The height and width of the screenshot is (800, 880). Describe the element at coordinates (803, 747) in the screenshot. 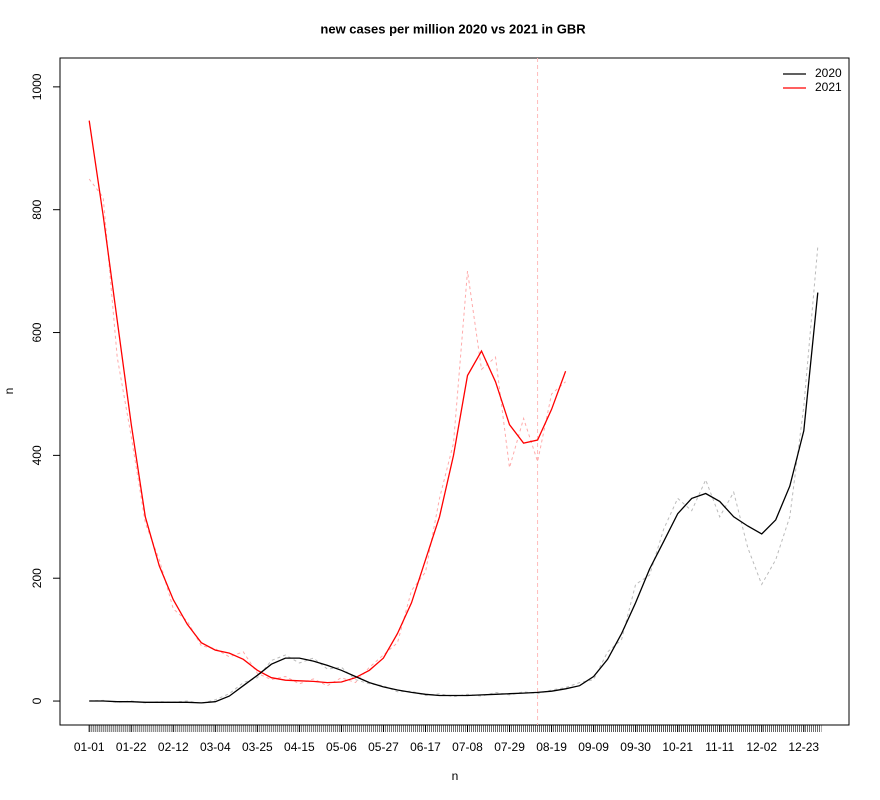

I see `x-tick-label: 12-23` at that location.